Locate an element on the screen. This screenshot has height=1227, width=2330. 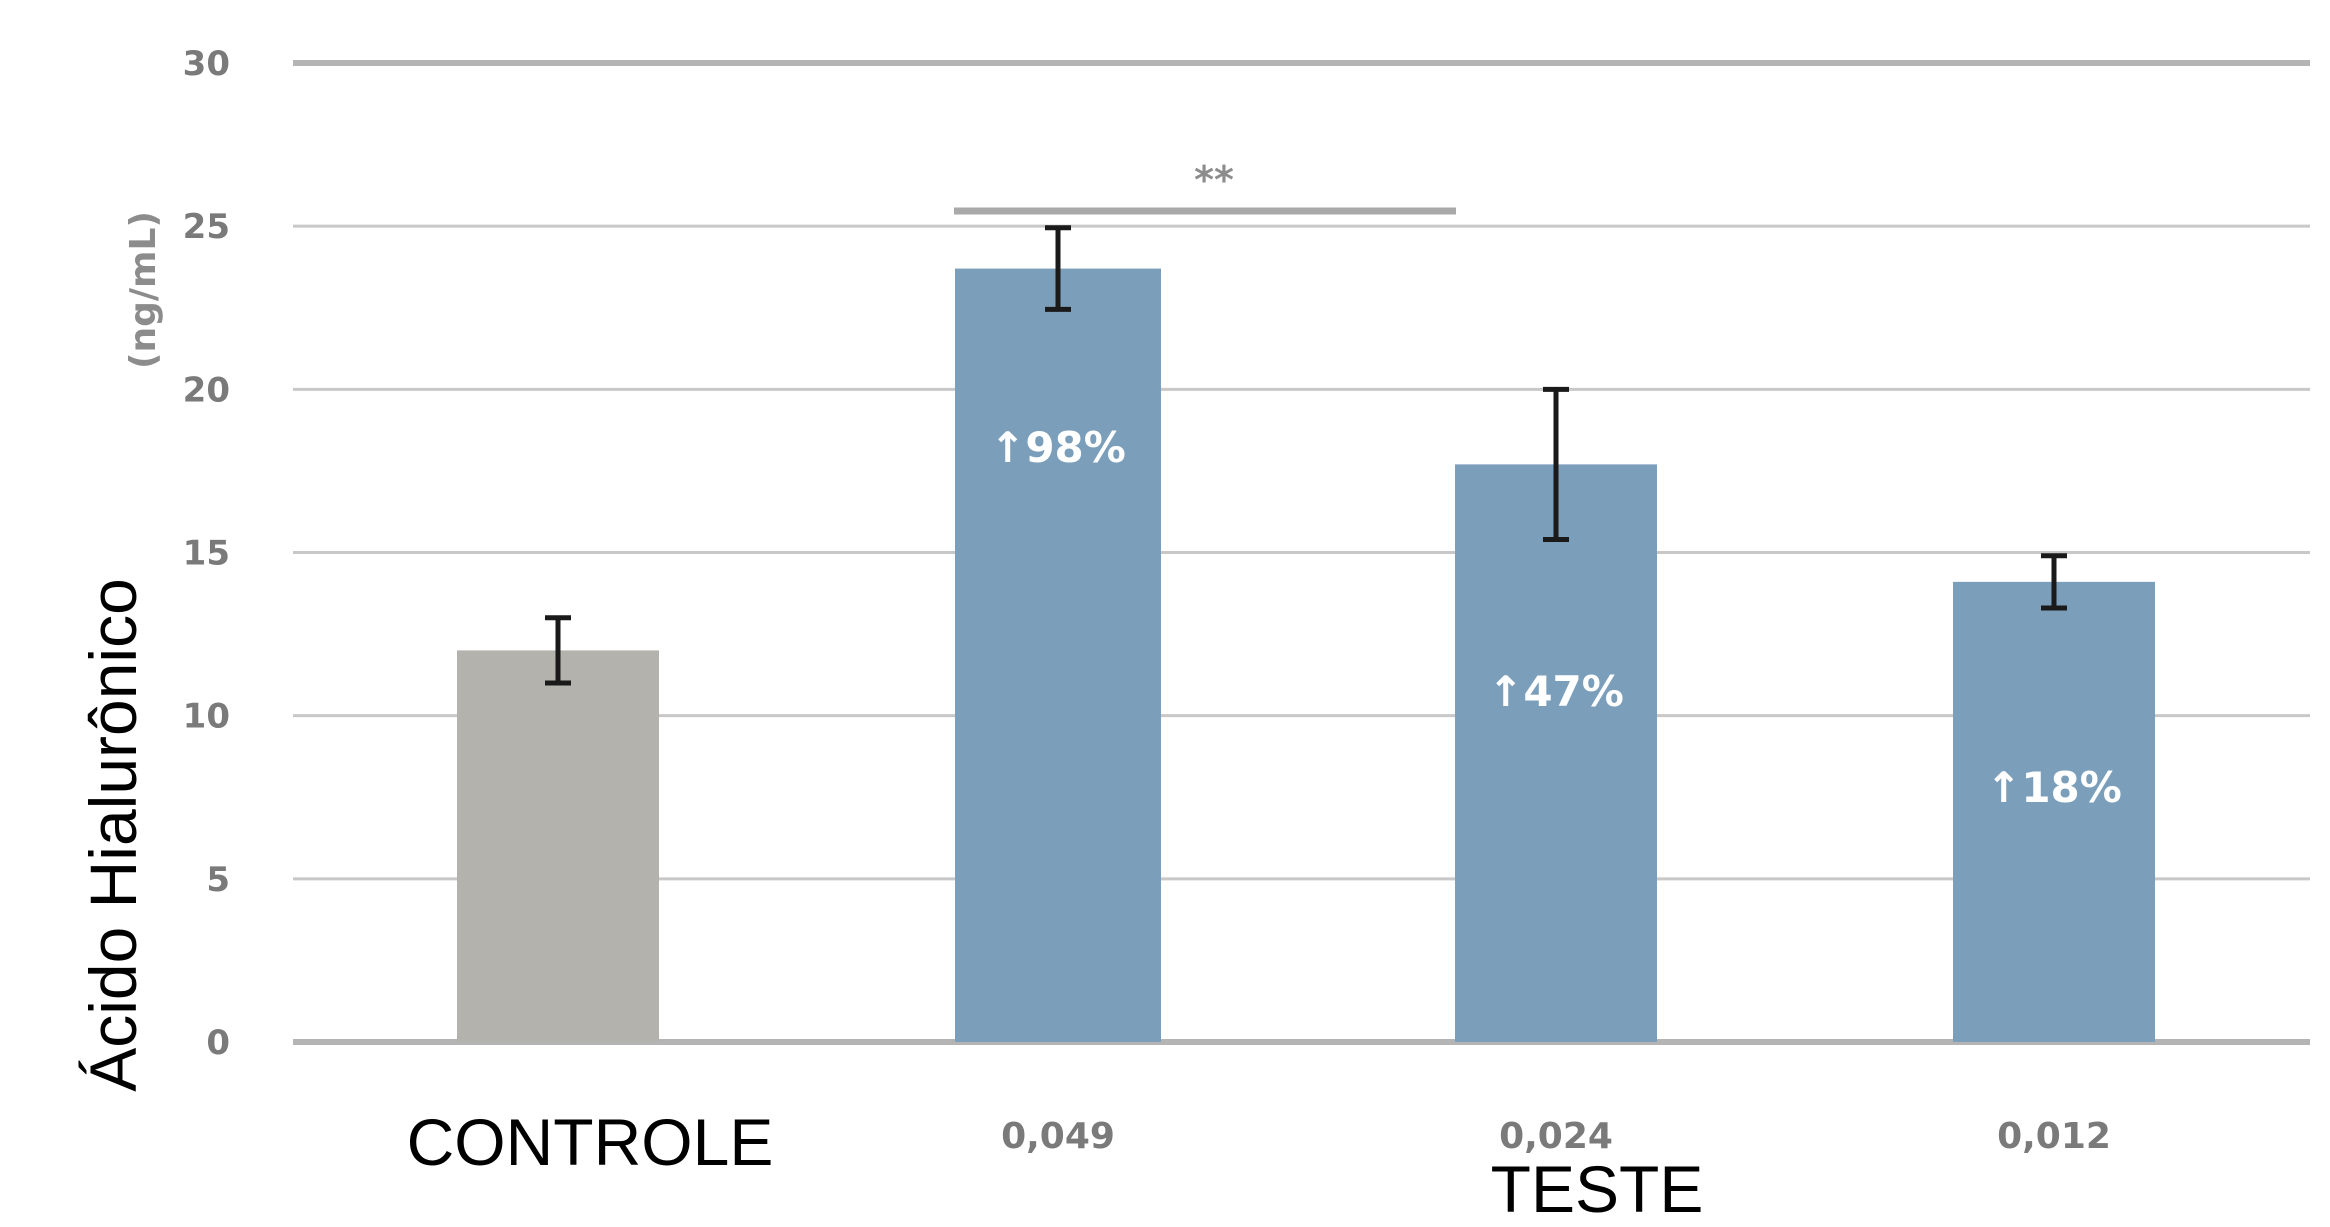
y-axis-unit: (ng/mL) is located at coordinates (143, 290).